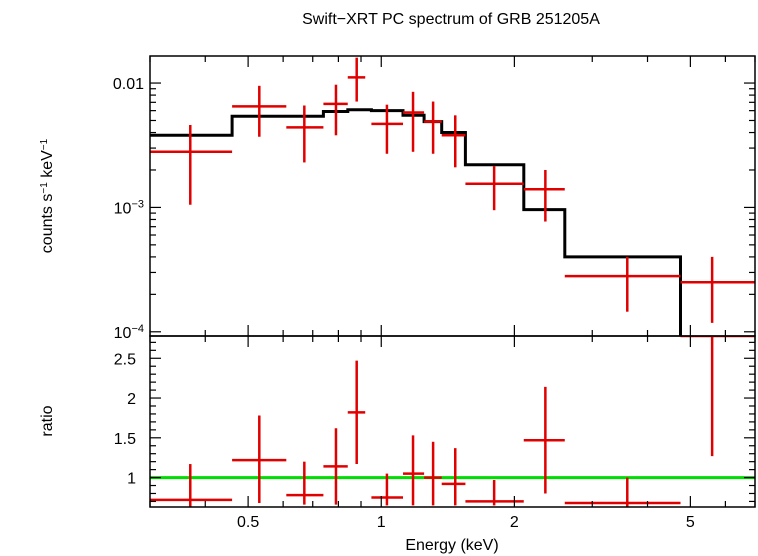  Describe the element at coordinates (125, 359) in the screenshot. I see `y-tick-label: 2.5` at that location.